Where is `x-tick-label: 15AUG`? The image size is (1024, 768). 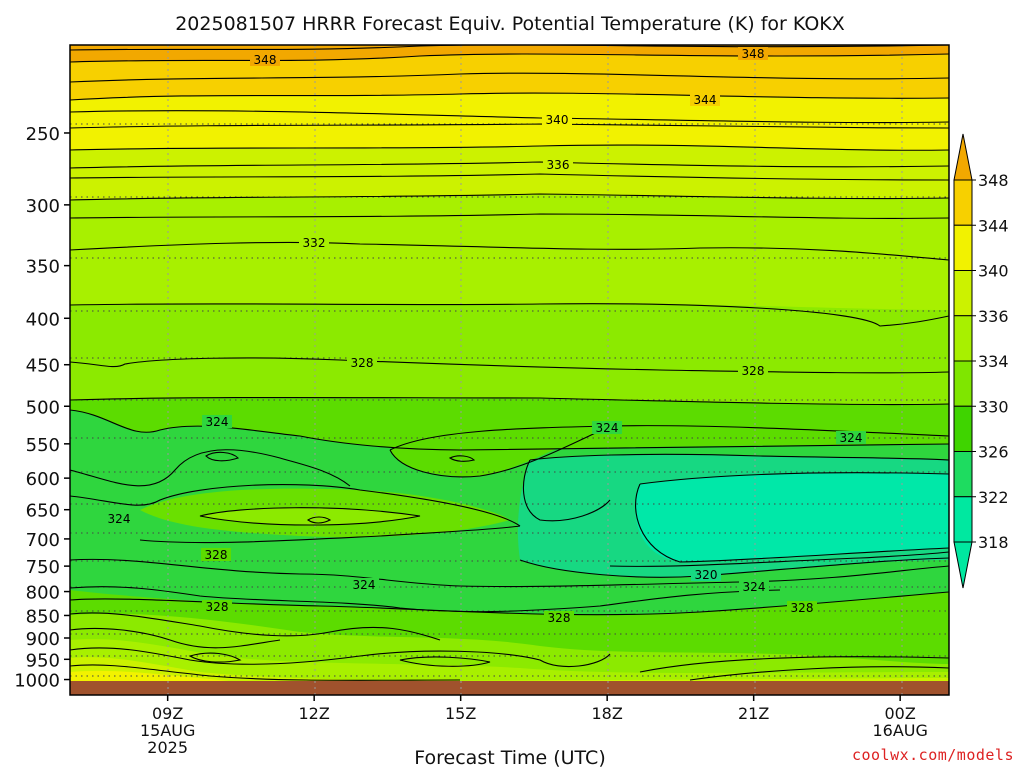
x-tick-label: 15AUG is located at coordinates (167, 730).